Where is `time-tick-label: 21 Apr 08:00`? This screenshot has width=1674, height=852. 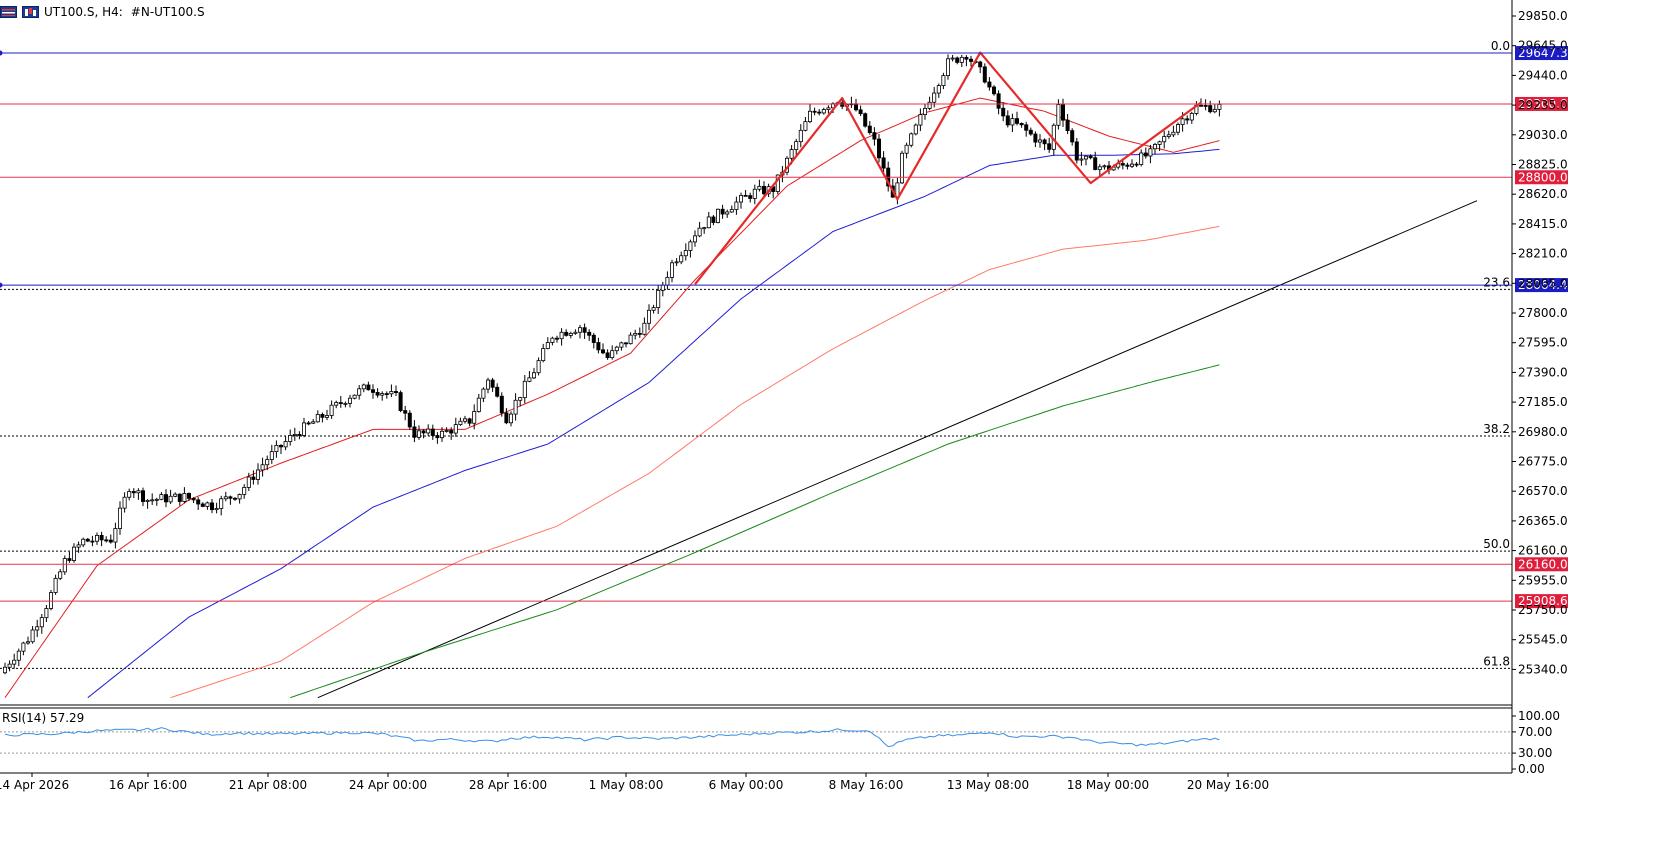 time-tick-label: 21 Apr 08:00 is located at coordinates (268, 785).